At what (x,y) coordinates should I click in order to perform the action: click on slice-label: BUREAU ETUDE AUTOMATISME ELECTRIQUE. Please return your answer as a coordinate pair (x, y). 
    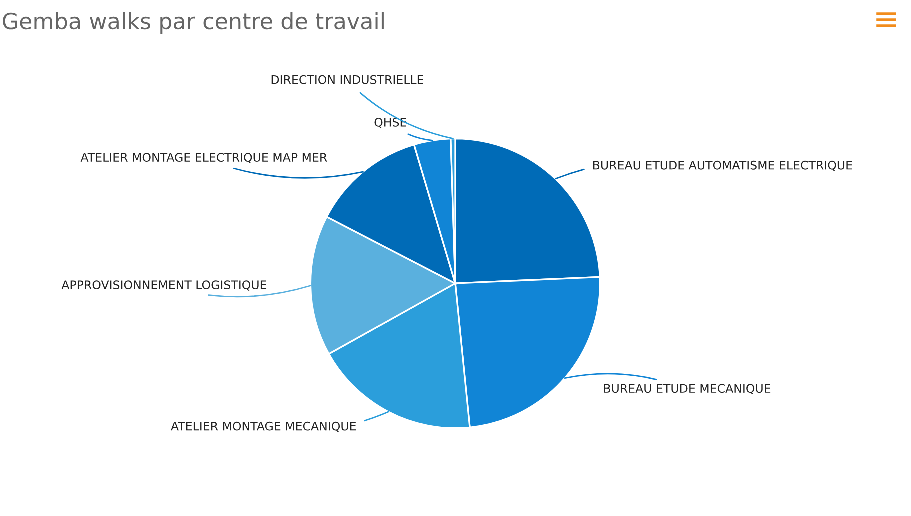
    Looking at the image, I should click on (723, 166).